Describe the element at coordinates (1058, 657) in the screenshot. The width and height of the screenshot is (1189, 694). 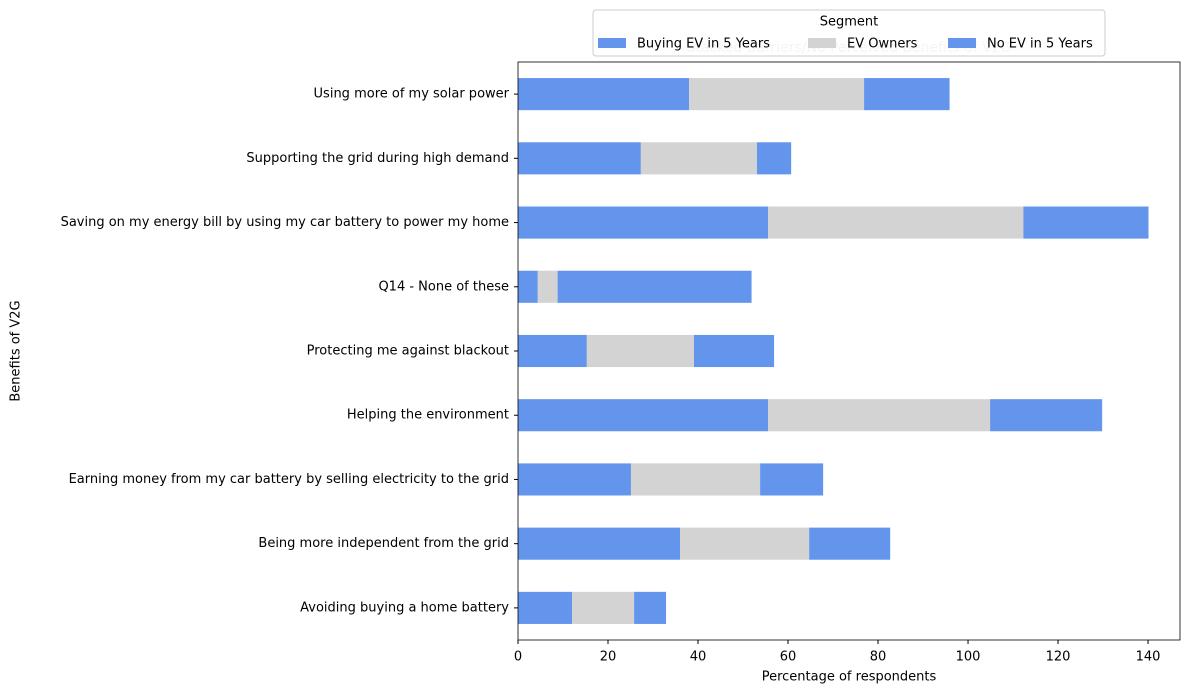
I see `x-tick-label: 120` at that location.